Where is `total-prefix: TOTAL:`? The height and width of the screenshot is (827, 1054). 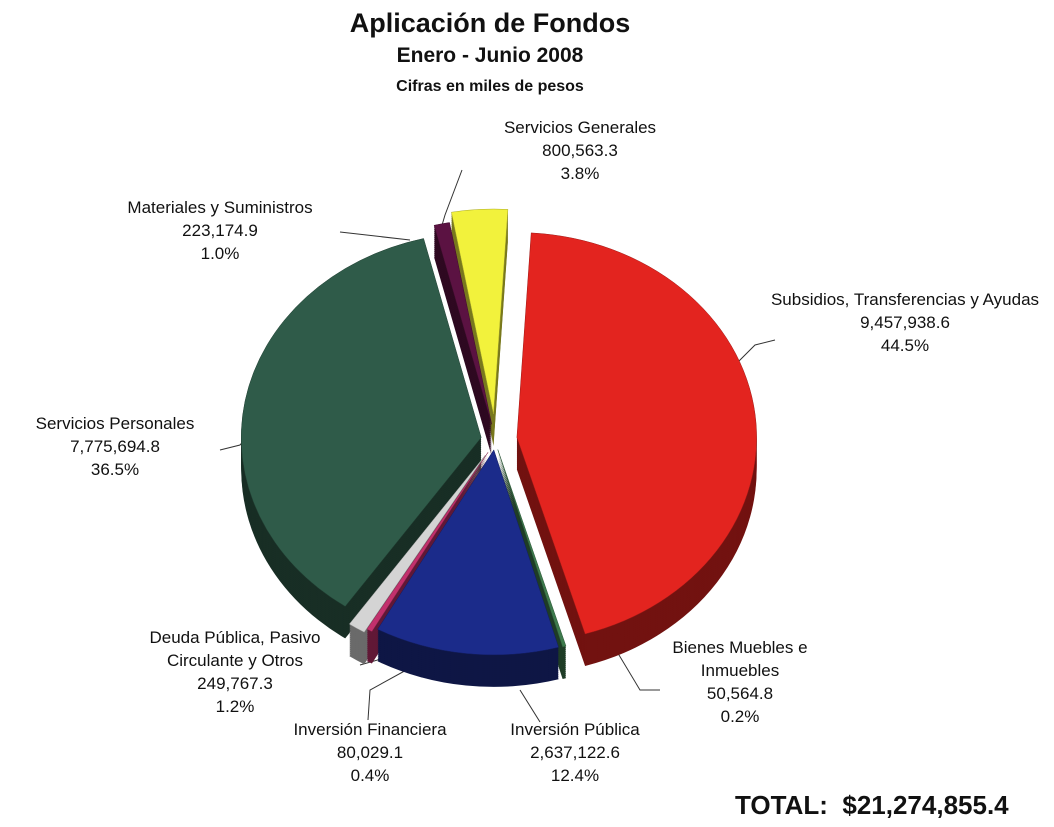 total-prefix: TOTAL: is located at coordinates (781, 805).